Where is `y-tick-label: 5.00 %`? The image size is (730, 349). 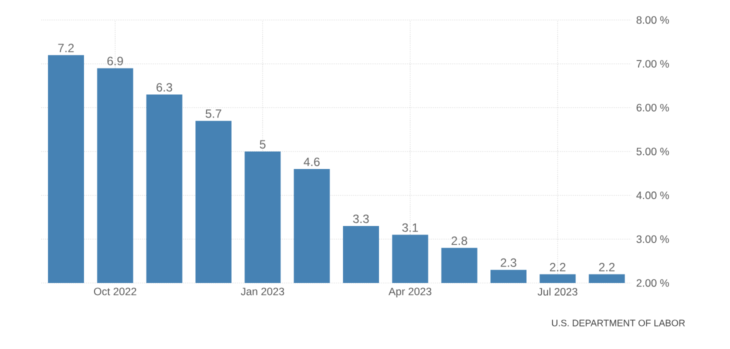
y-tick-label: 5.00 % is located at coordinates (652, 152).